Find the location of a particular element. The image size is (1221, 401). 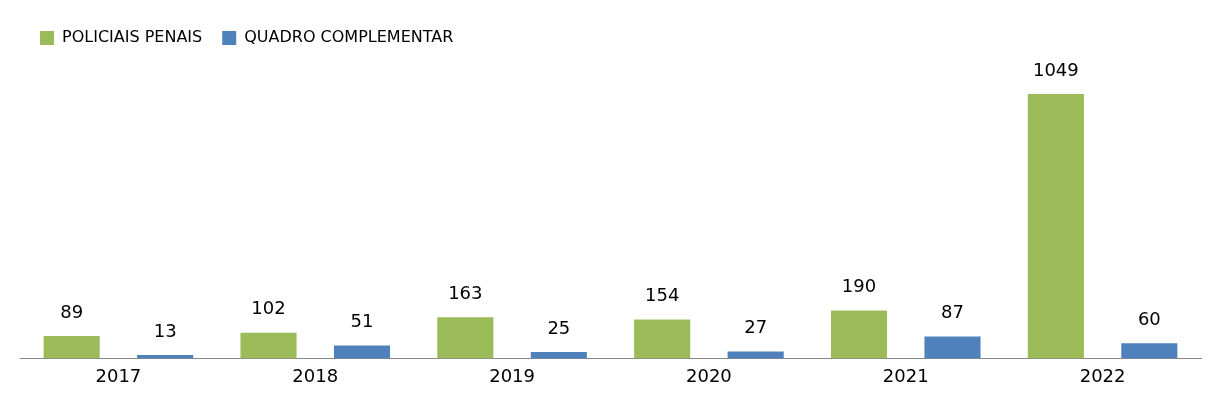

data-label: 163 is located at coordinates (465, 292).